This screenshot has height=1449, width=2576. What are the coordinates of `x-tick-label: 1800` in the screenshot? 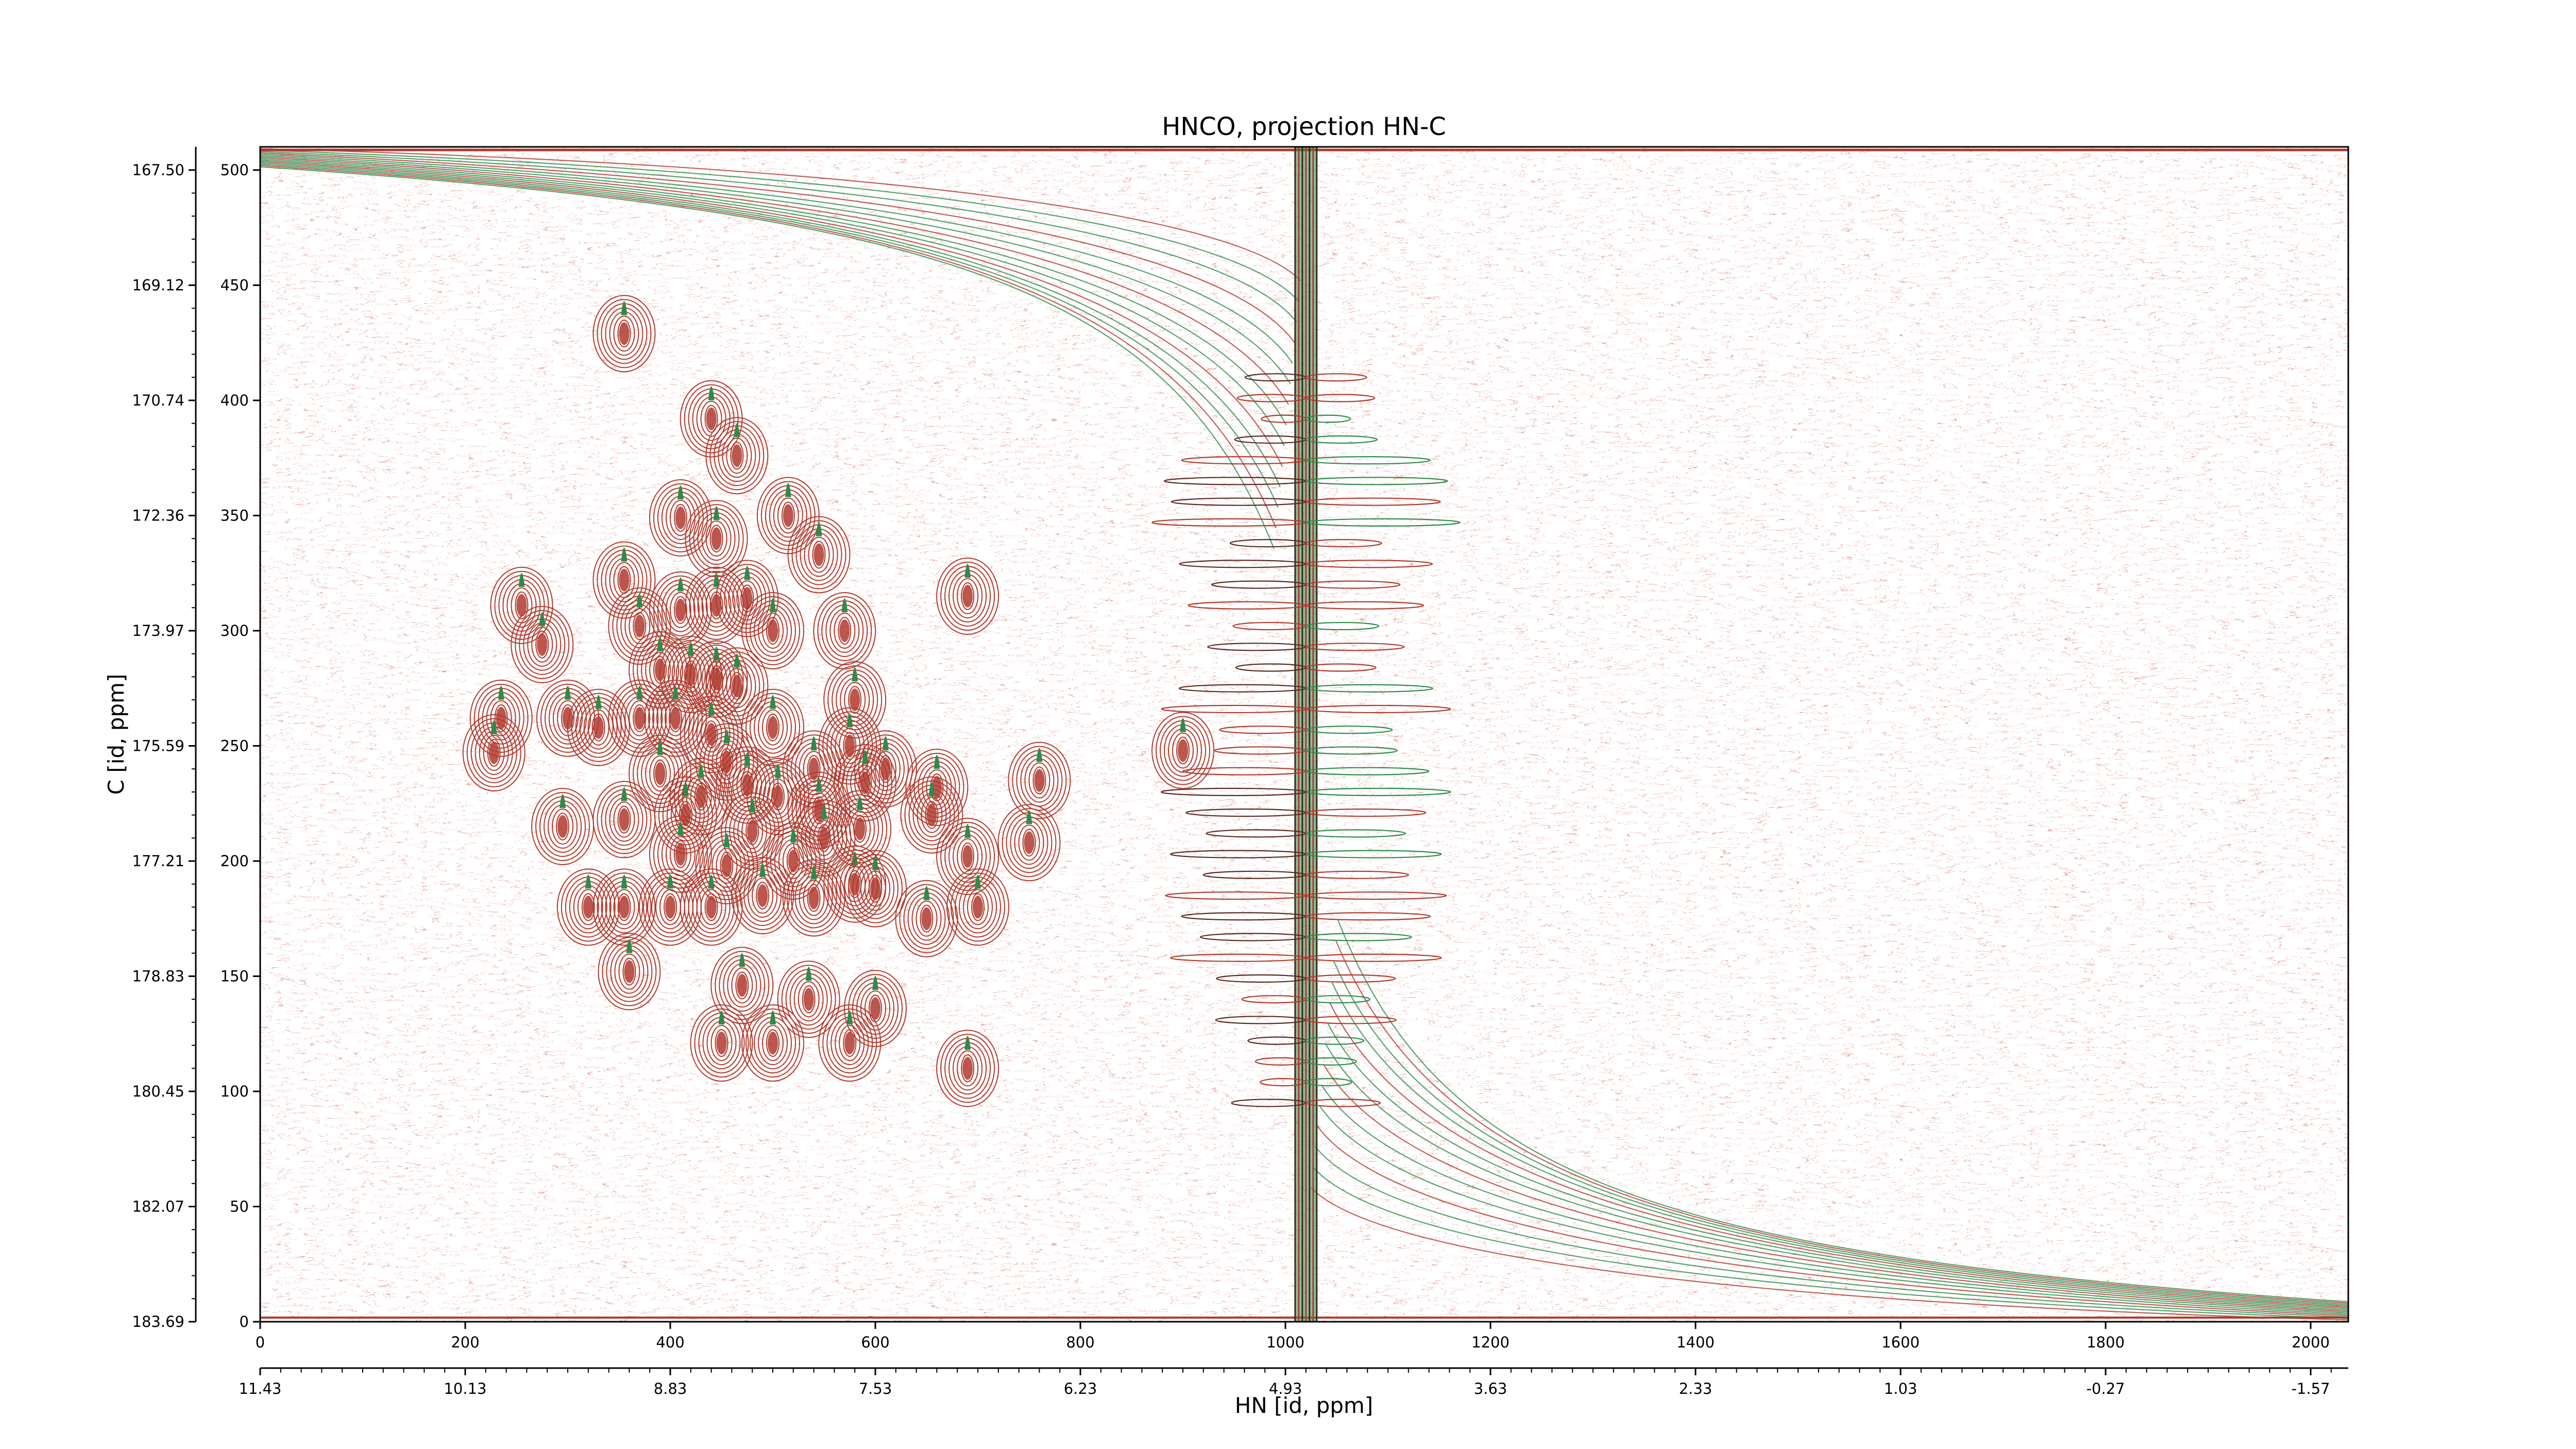 It's located at (2106, 1342).